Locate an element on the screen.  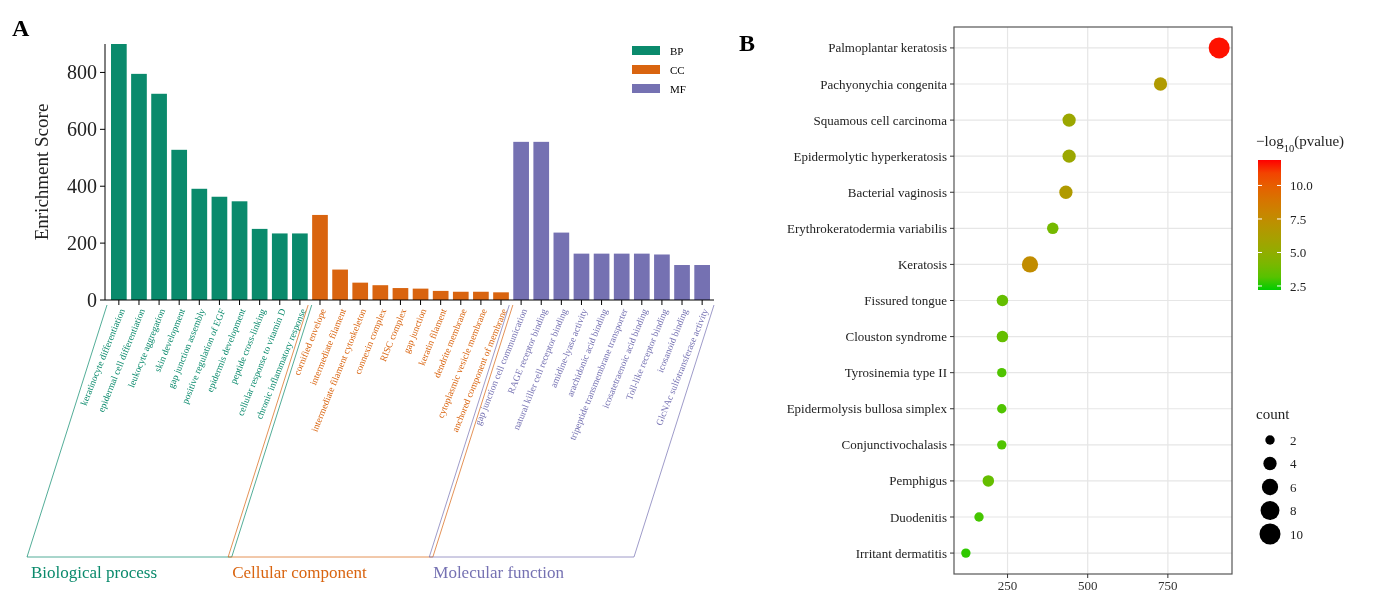
legend-title: count is located at coordinates (1273, 414).